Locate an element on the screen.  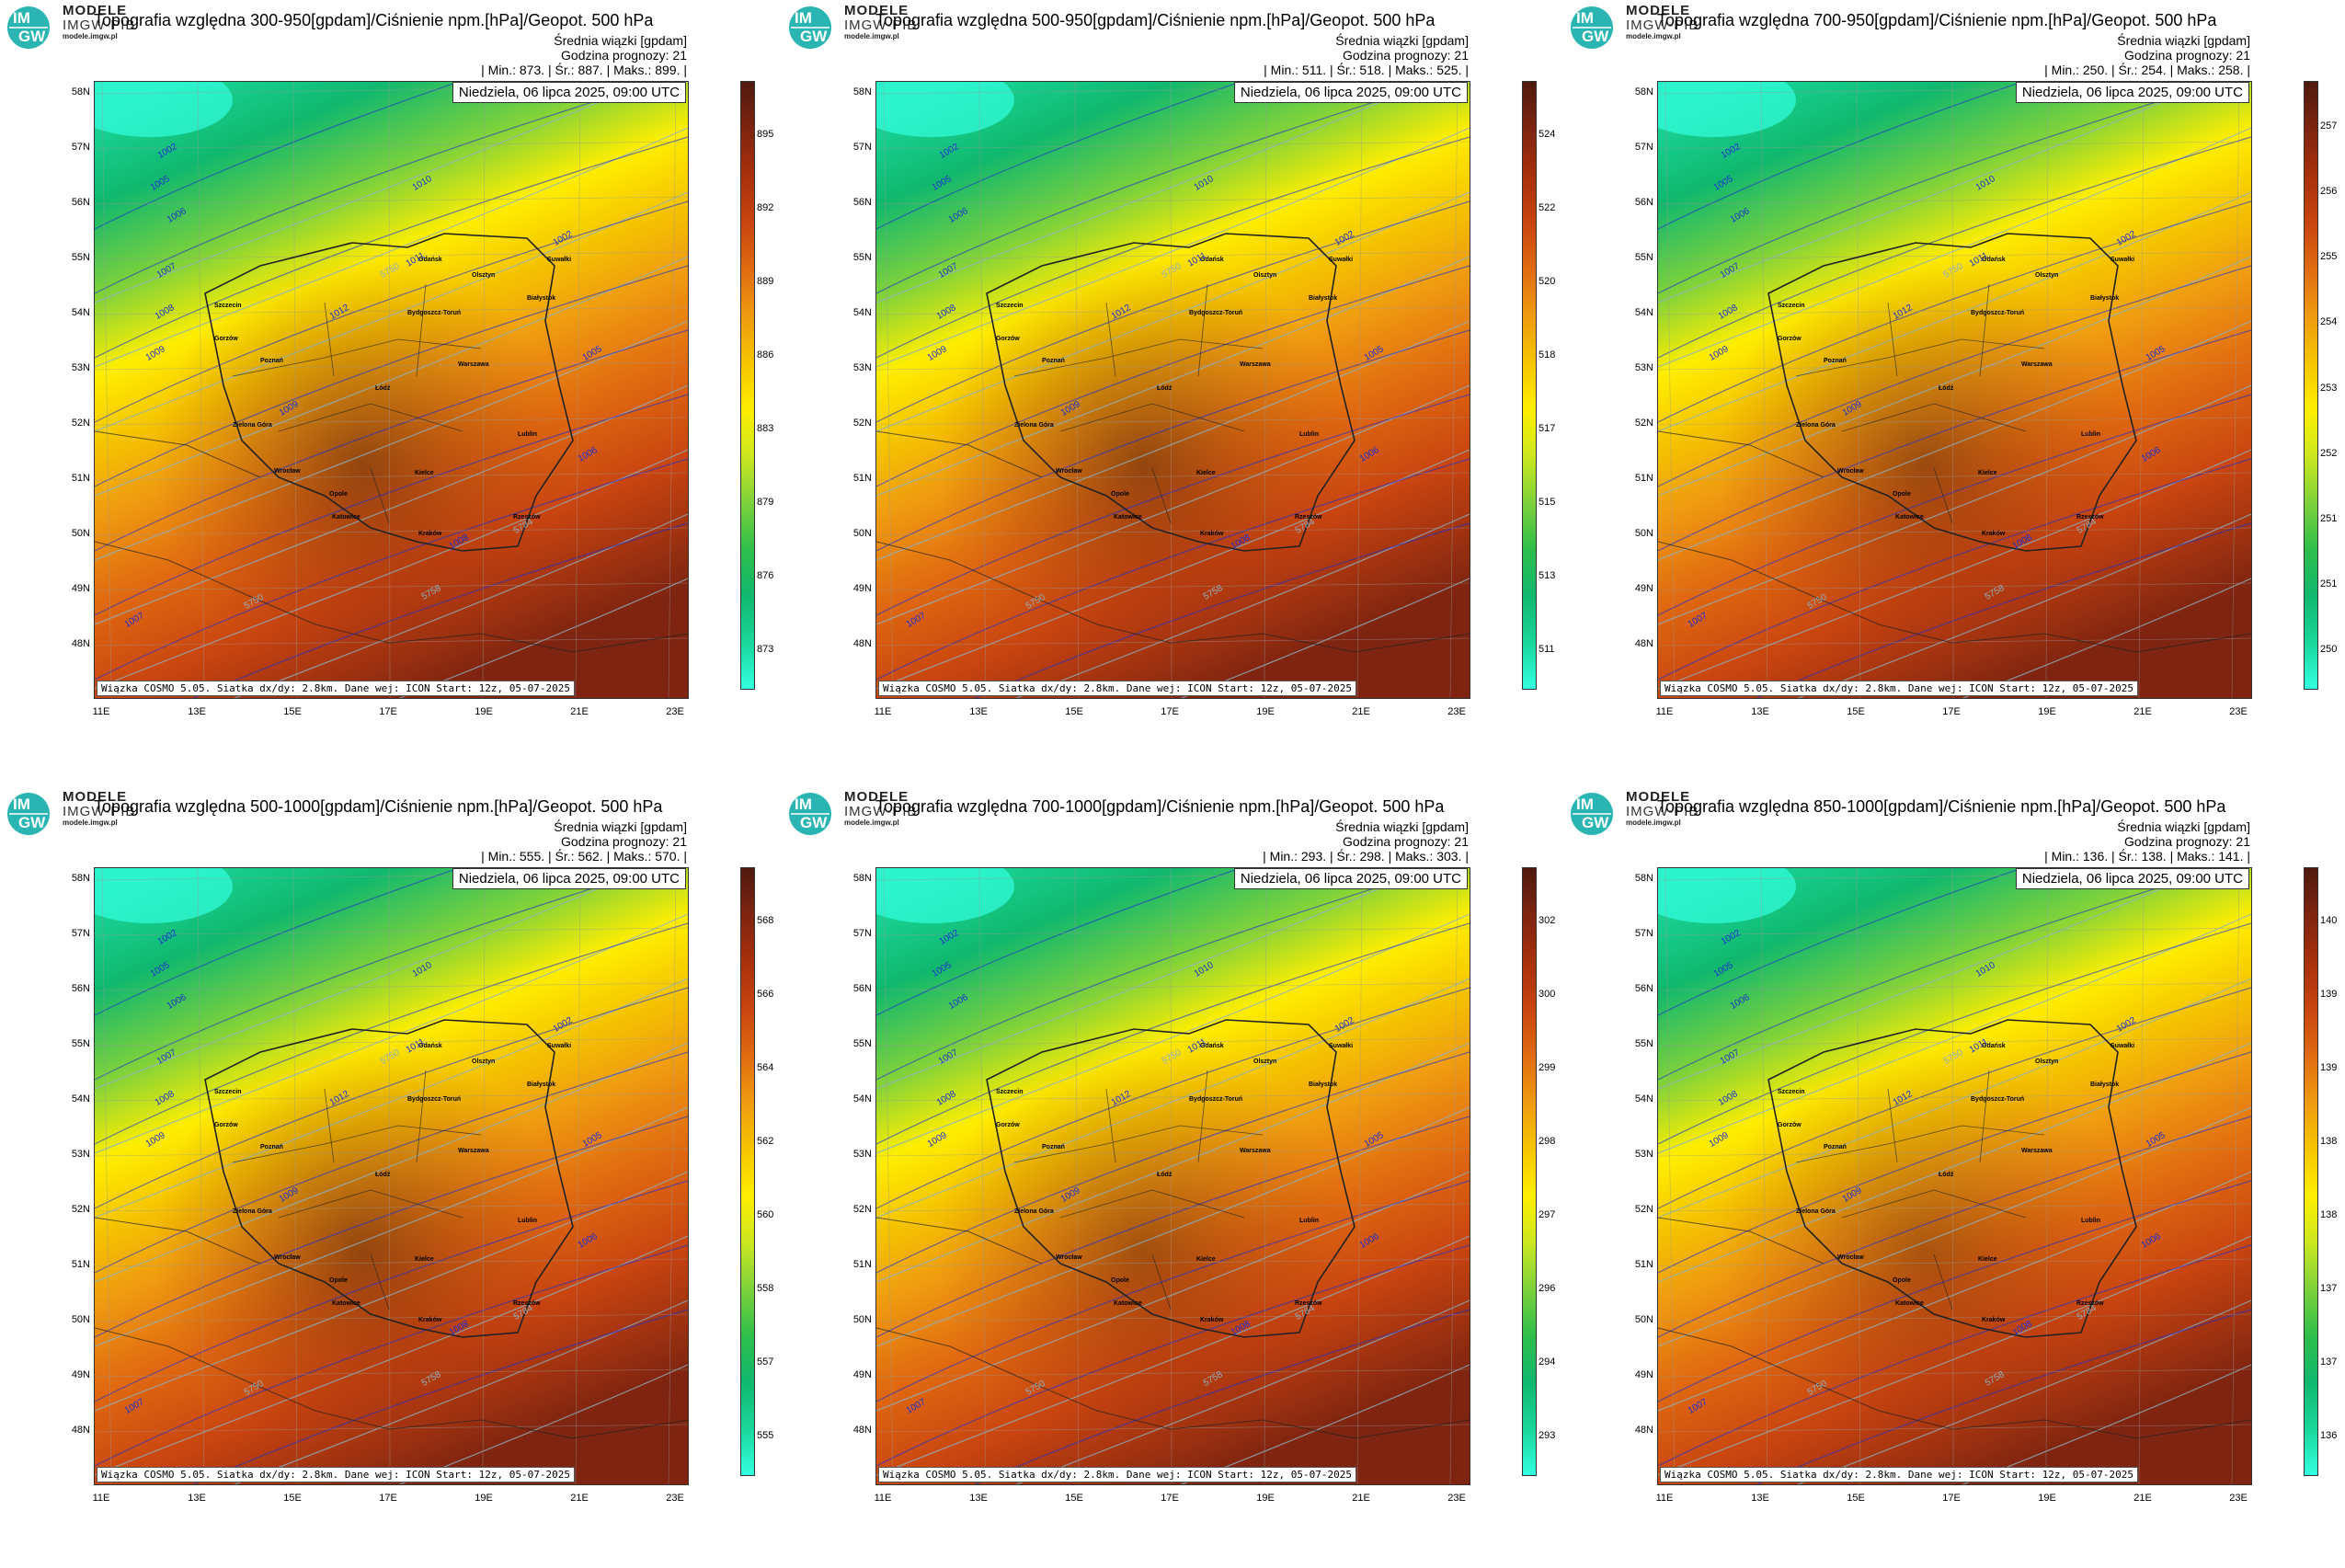
city-label: Opole is located at coordinates (1902, 494).